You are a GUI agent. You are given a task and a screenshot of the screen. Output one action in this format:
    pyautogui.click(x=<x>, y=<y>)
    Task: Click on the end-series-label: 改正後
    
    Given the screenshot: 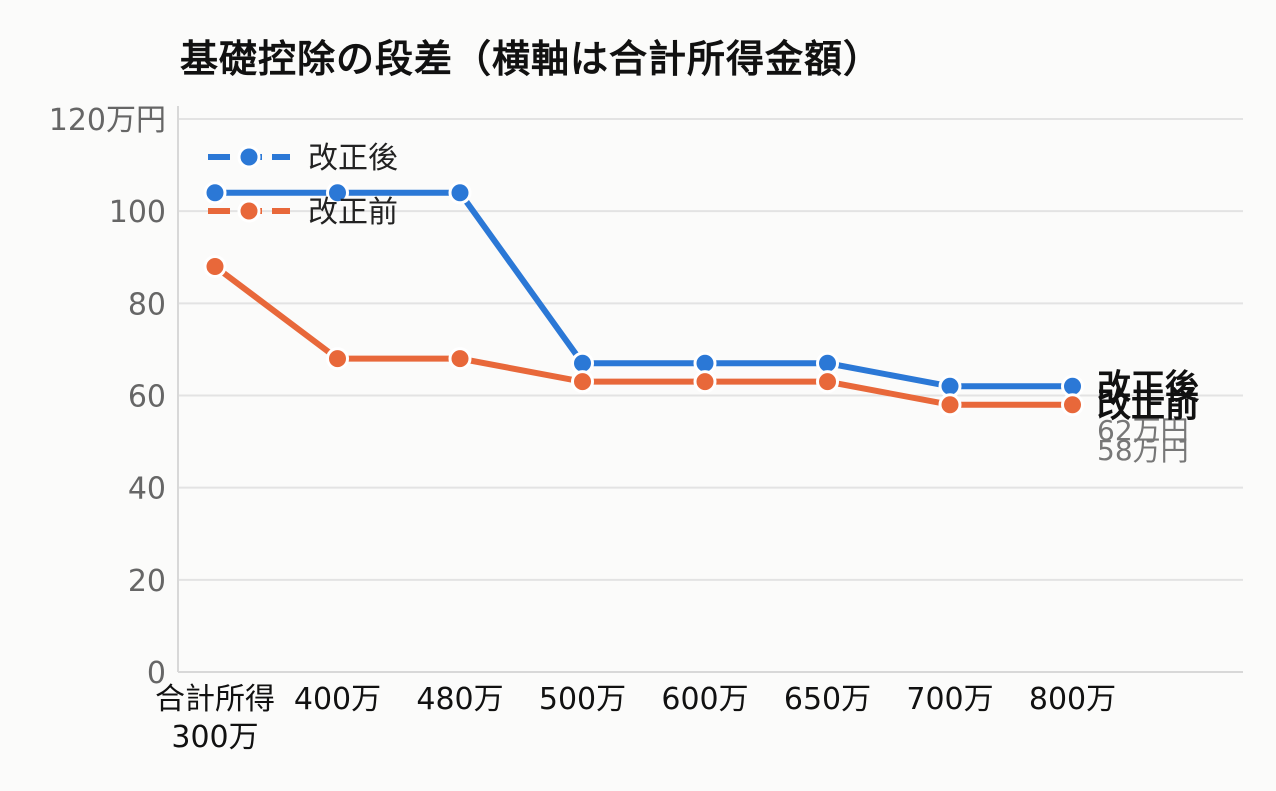 What is the action you would take?
    pyautogui.click(x=1148, y=387)
    